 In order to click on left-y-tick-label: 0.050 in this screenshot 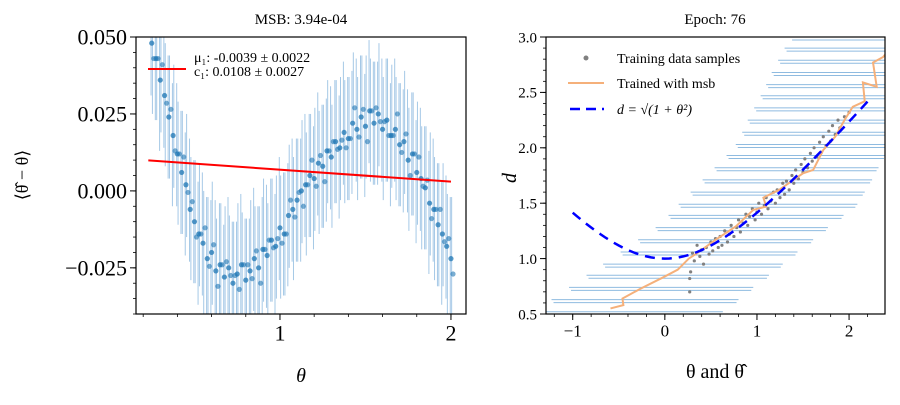, I will do `click(103, 37)`.